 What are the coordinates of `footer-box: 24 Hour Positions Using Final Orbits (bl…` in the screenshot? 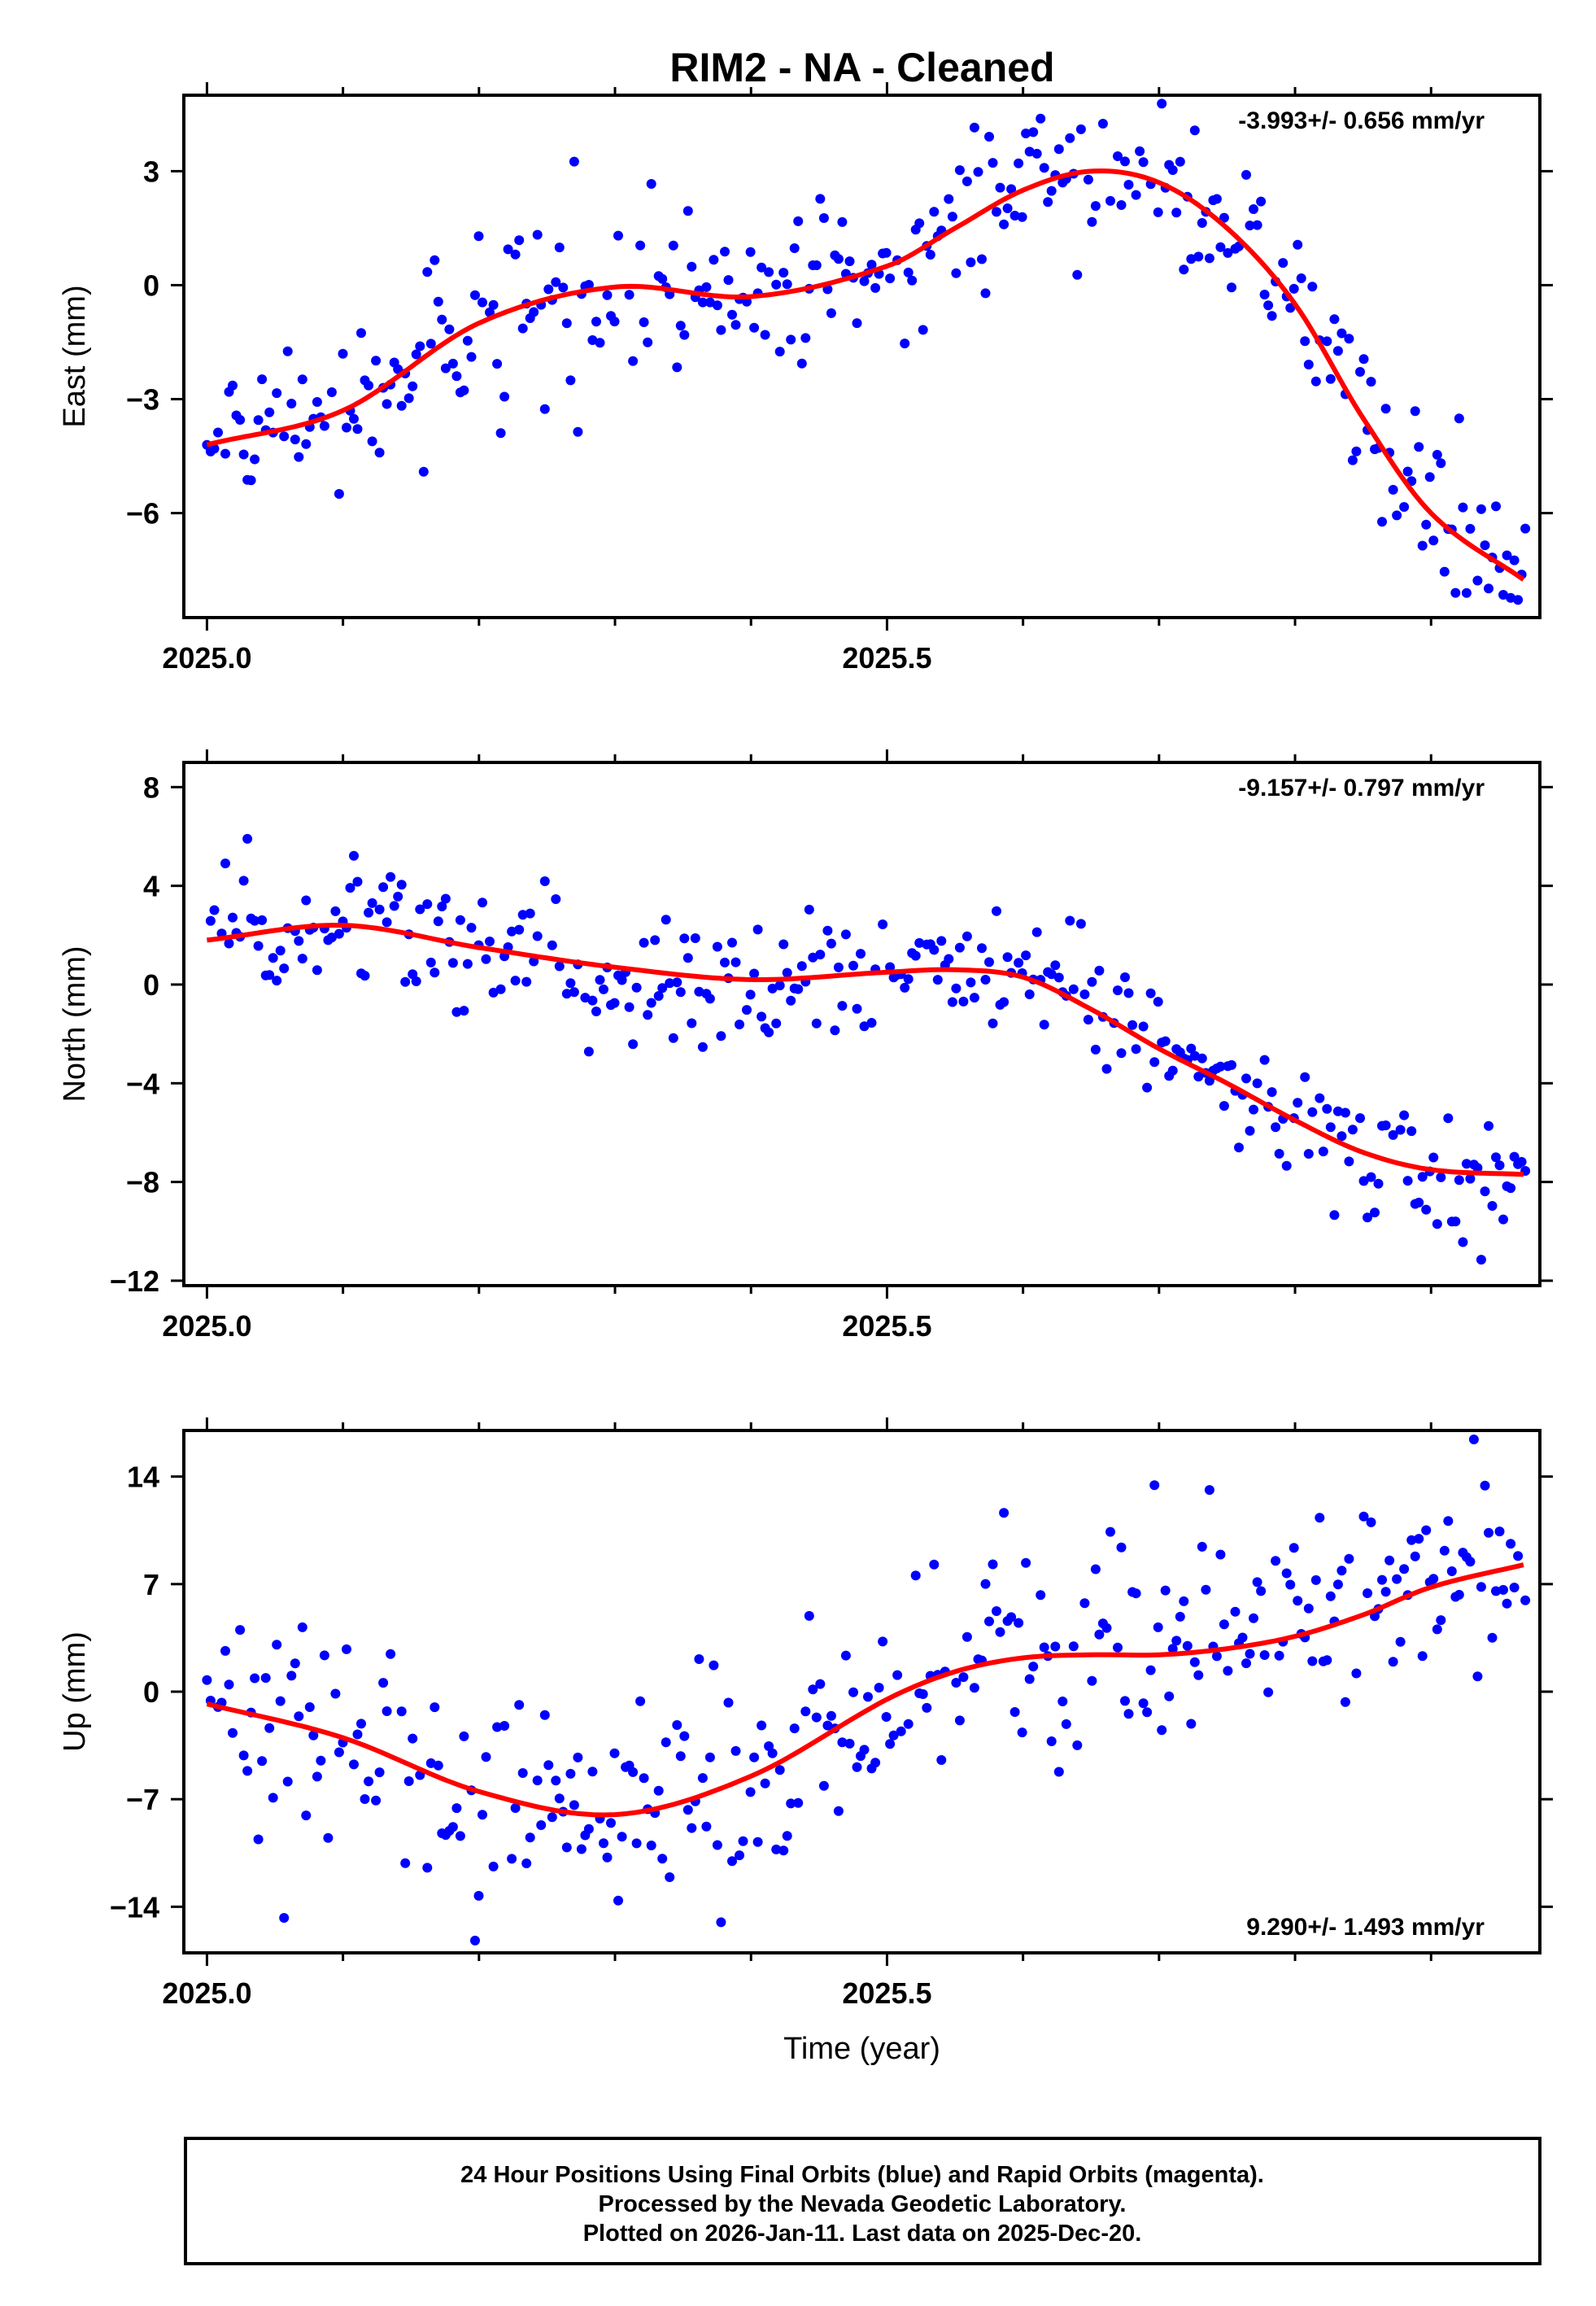 It's located at (862, 2201).